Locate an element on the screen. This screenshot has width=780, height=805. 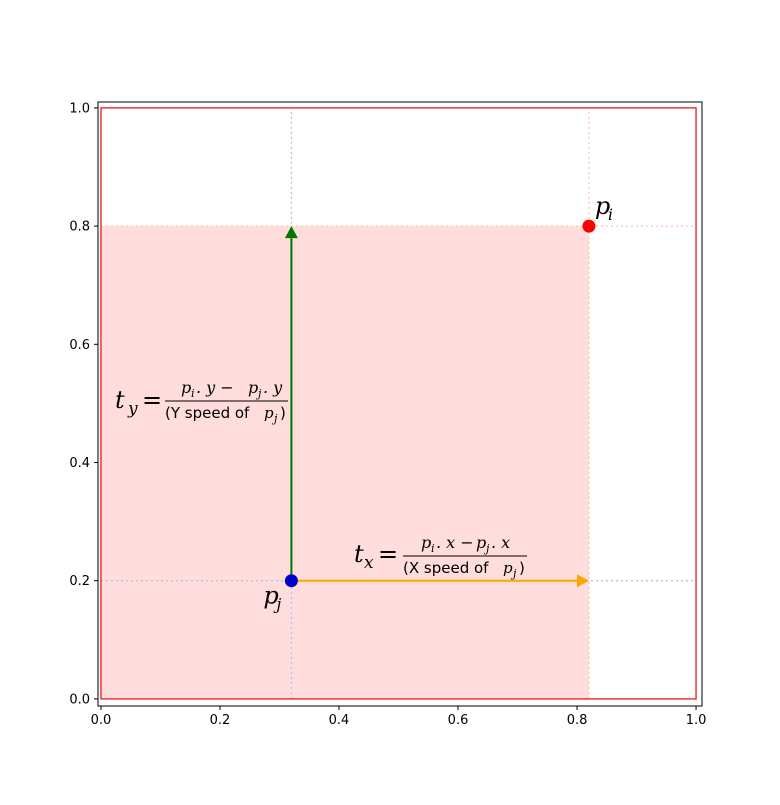
ty-equals: = is located at coordinates (152, 400).